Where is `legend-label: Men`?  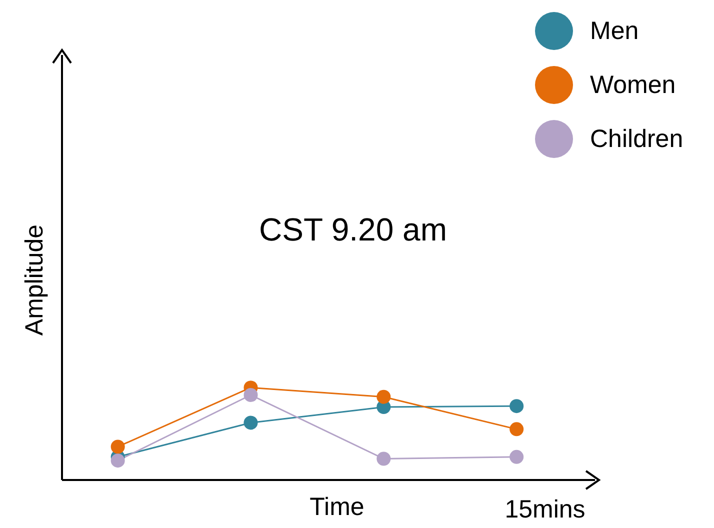
legend-label: Men is located at coordinates (614, 31).